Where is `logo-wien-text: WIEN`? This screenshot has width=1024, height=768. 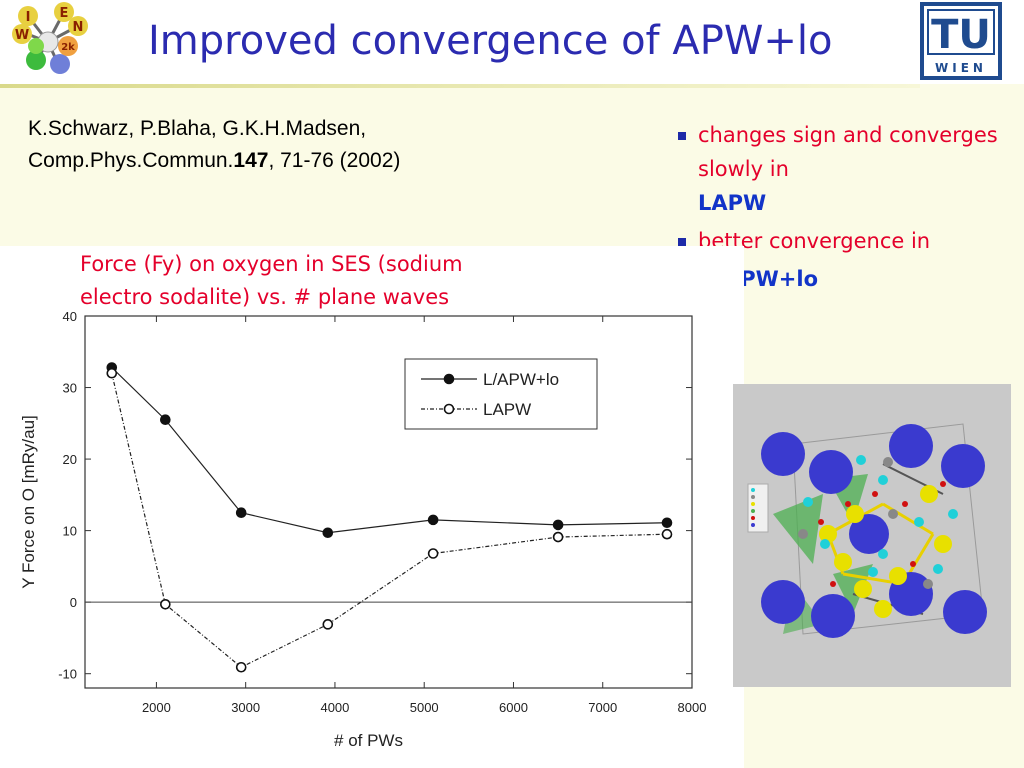 logo-wien-text: WIEN is located at coordinates (961, 68).